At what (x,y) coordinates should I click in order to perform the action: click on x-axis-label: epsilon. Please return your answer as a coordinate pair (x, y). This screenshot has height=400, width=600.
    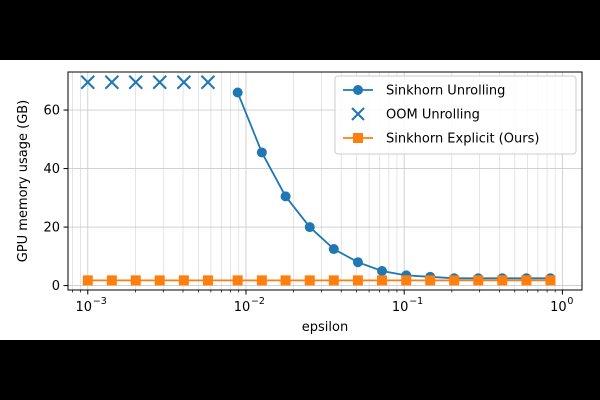
    Looking at the image, I should click on (325, 327).